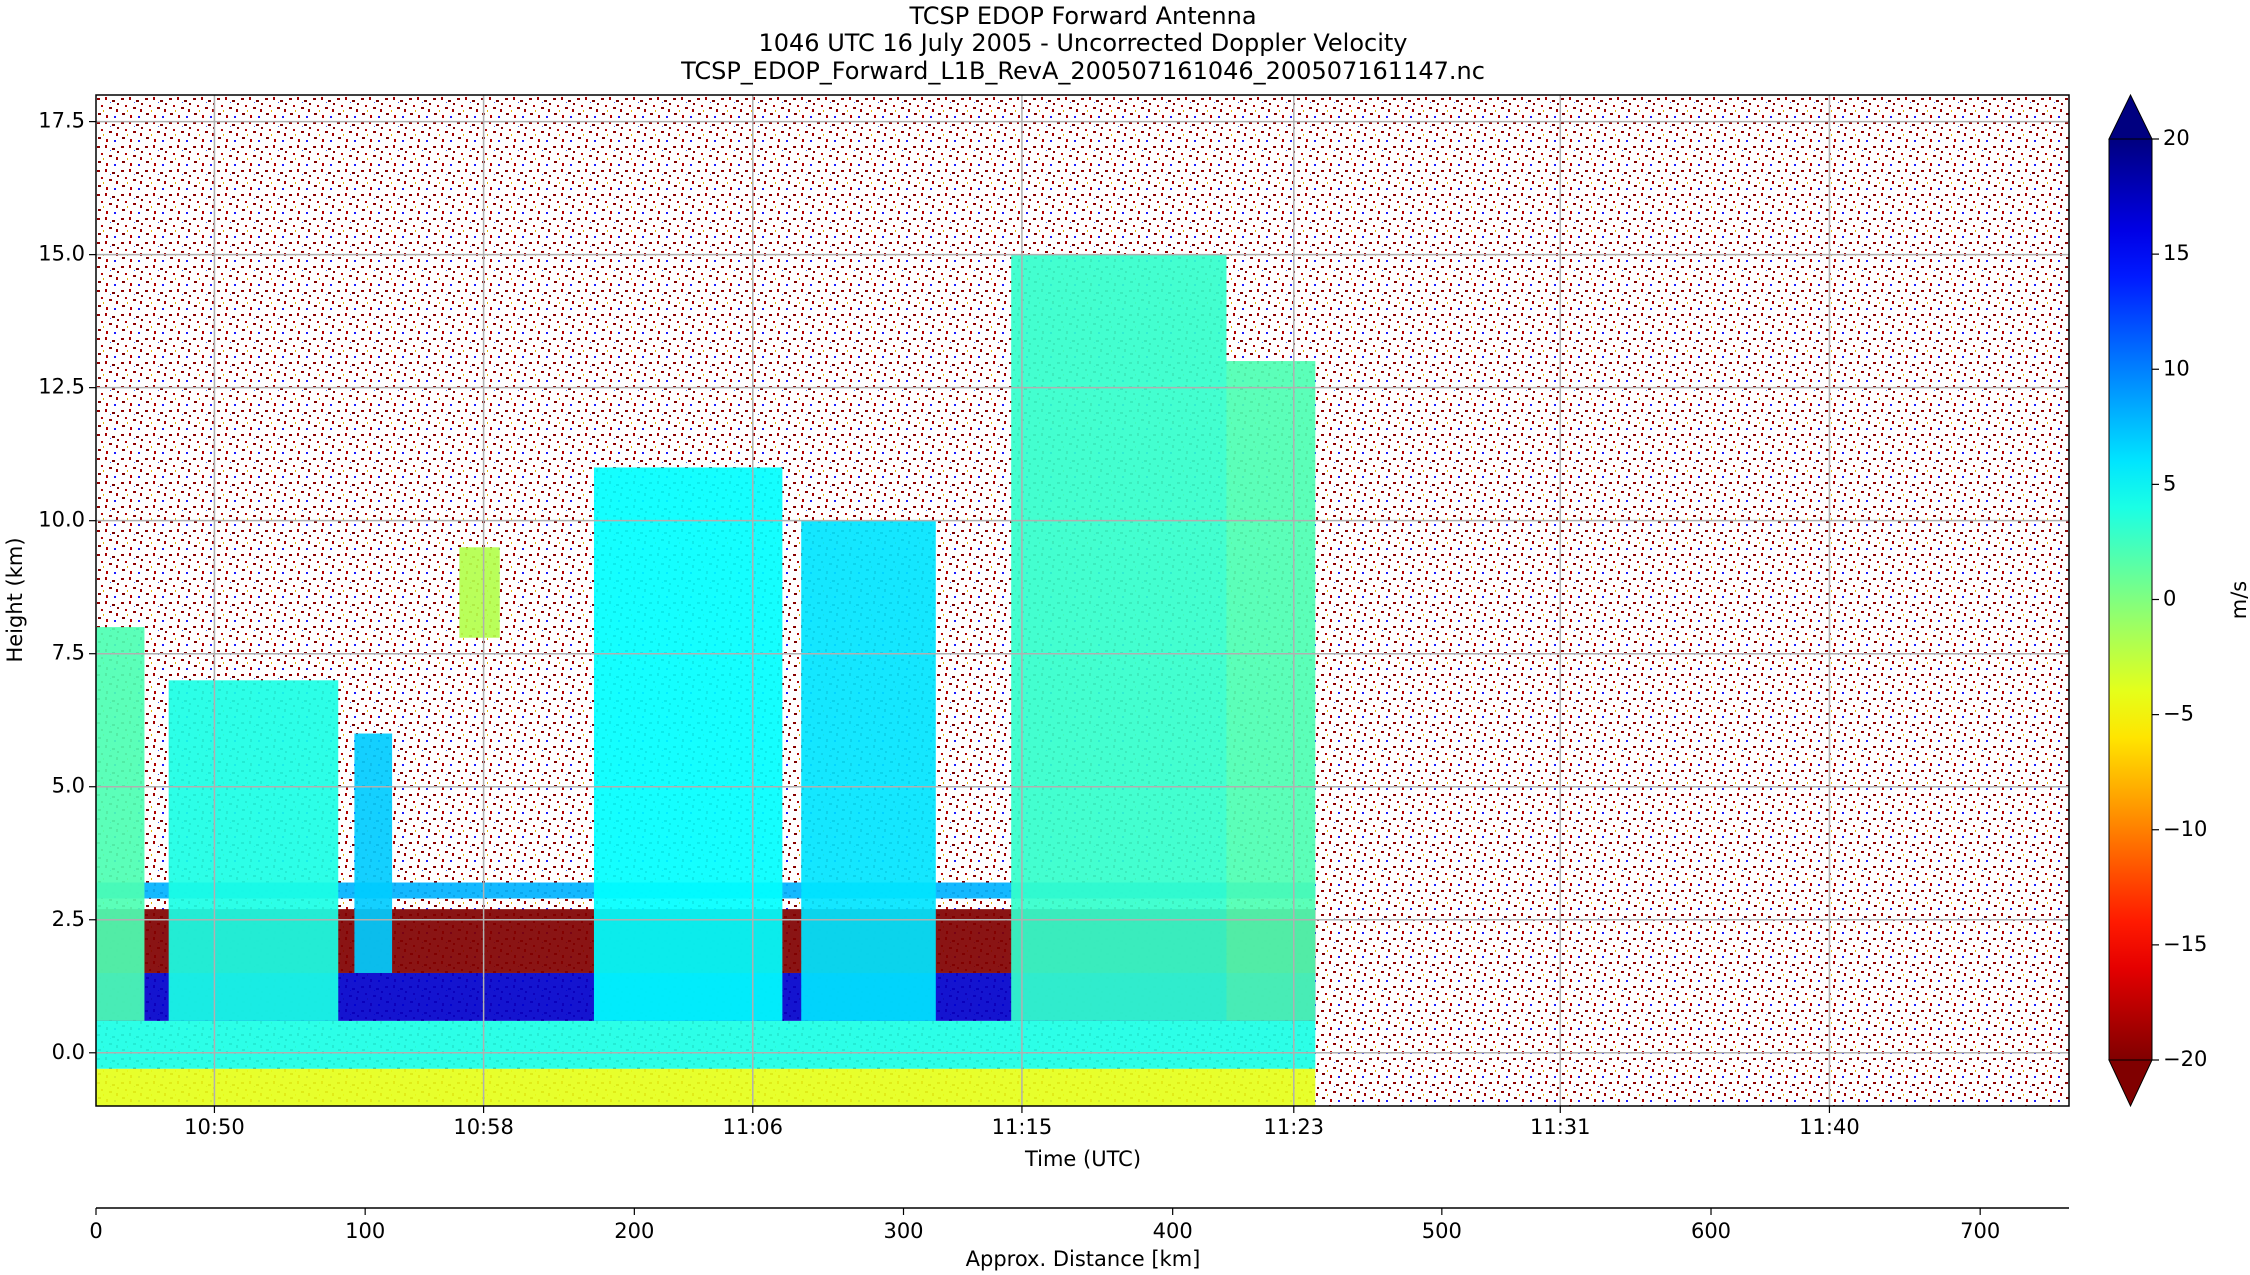 Image resolution: width=2250 pixels, height=1275 pixels. I want to click on y-tick-label: 2.5, so click(68, 919).